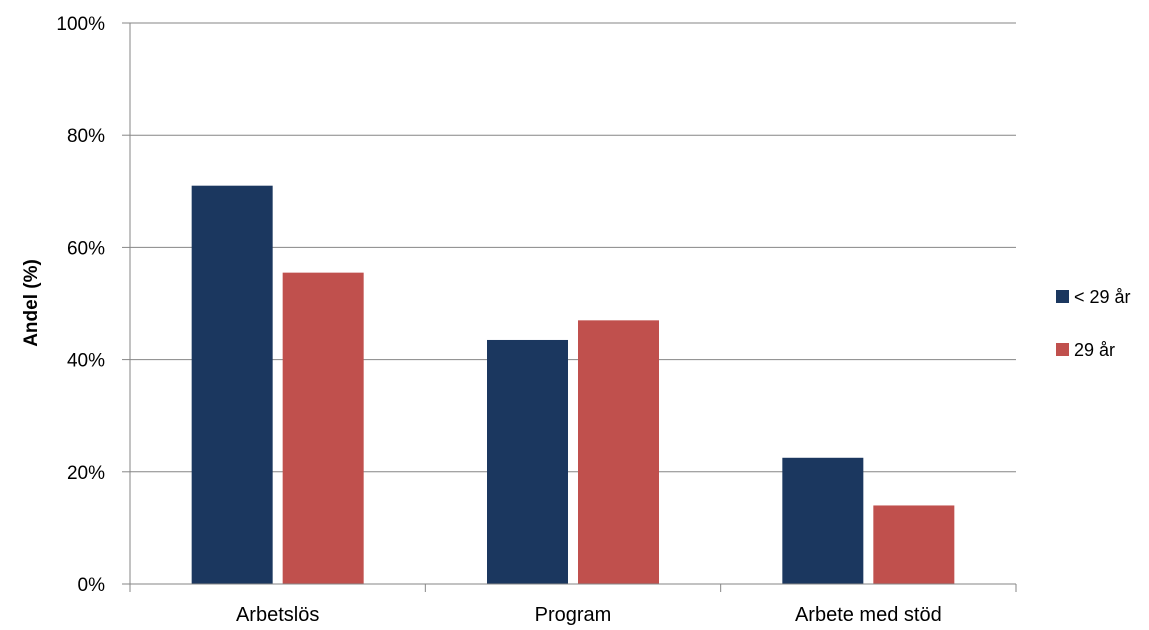 Image resolution: width=1149 pixels, height=630 pixels. Describe the element at coordinates (86, 473) in the screenshot. I see `y-tick-label: 20%` at that location.